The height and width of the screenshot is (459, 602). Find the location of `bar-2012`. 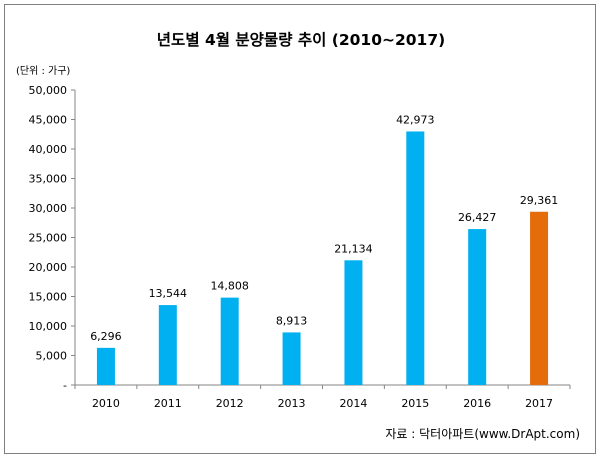

bar-2012 is located at coordinates (229, 341).